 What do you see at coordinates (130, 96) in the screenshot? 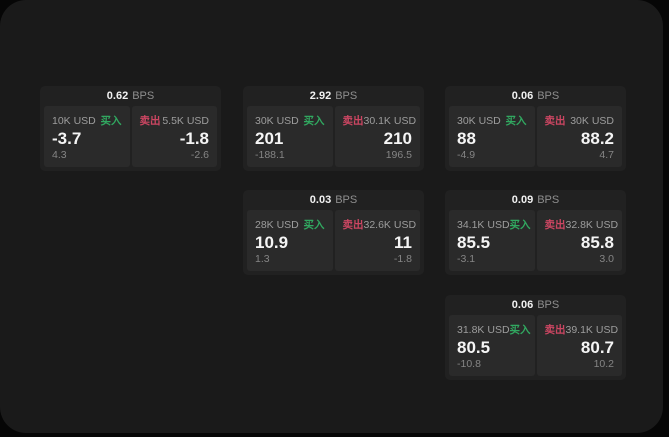
I see `spread-header: 0.62 BPS` at bounding box center [130, 96].